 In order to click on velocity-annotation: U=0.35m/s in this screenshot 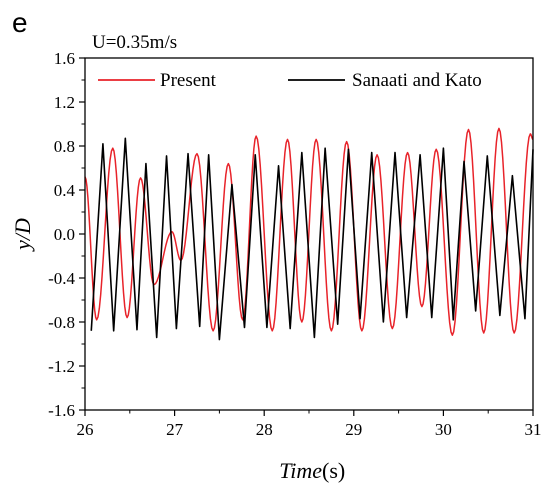, I will do `click(134, 42)`.